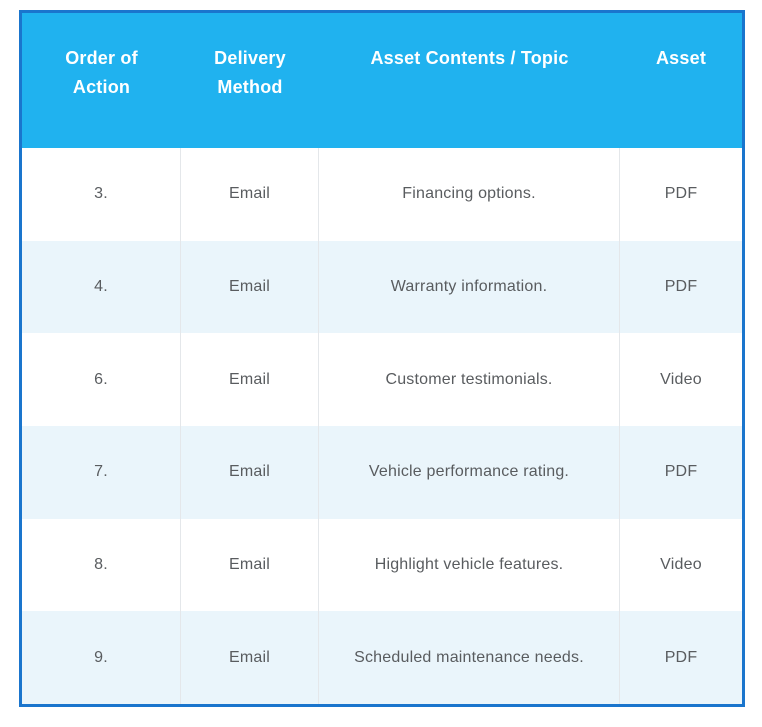 The image size is (762, 727). Describe the element at coordinates (469, 194) in the screenshot. I see `cell-topic: Financing options.` at that location.